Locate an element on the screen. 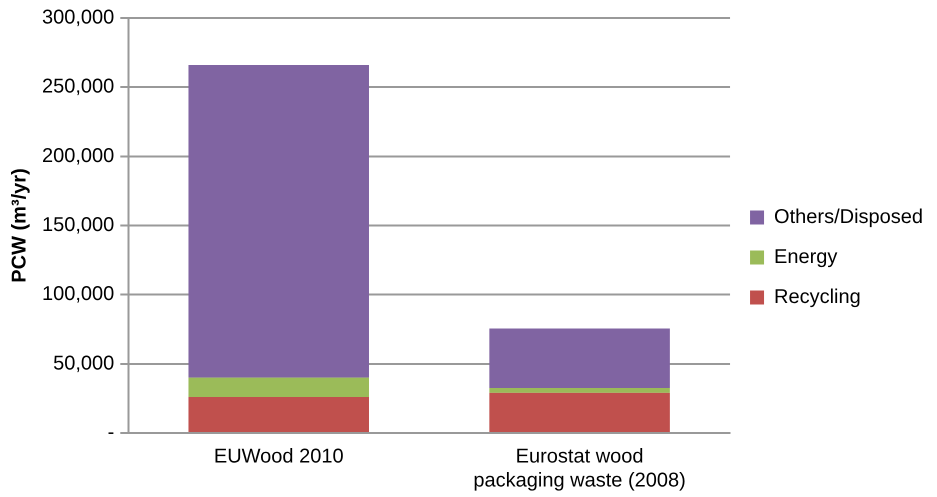  legend-label: Others/Disposed is located at coordinates (849, 217).